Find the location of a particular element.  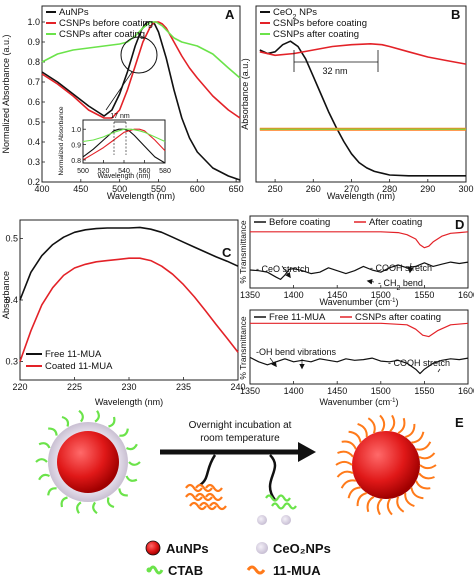

panel-a-xtick-label: 650 is located at coordinates (236, 189).